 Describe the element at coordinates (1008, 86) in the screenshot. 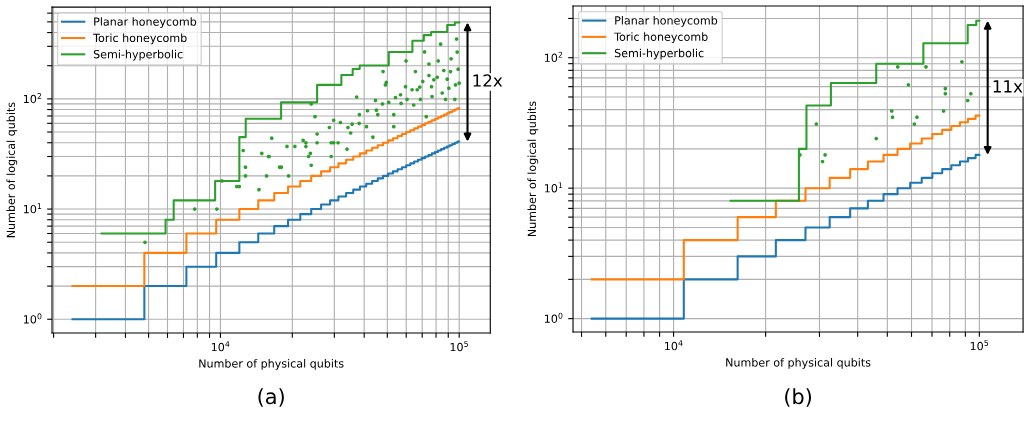

I see `annotation: 11x` at that location.